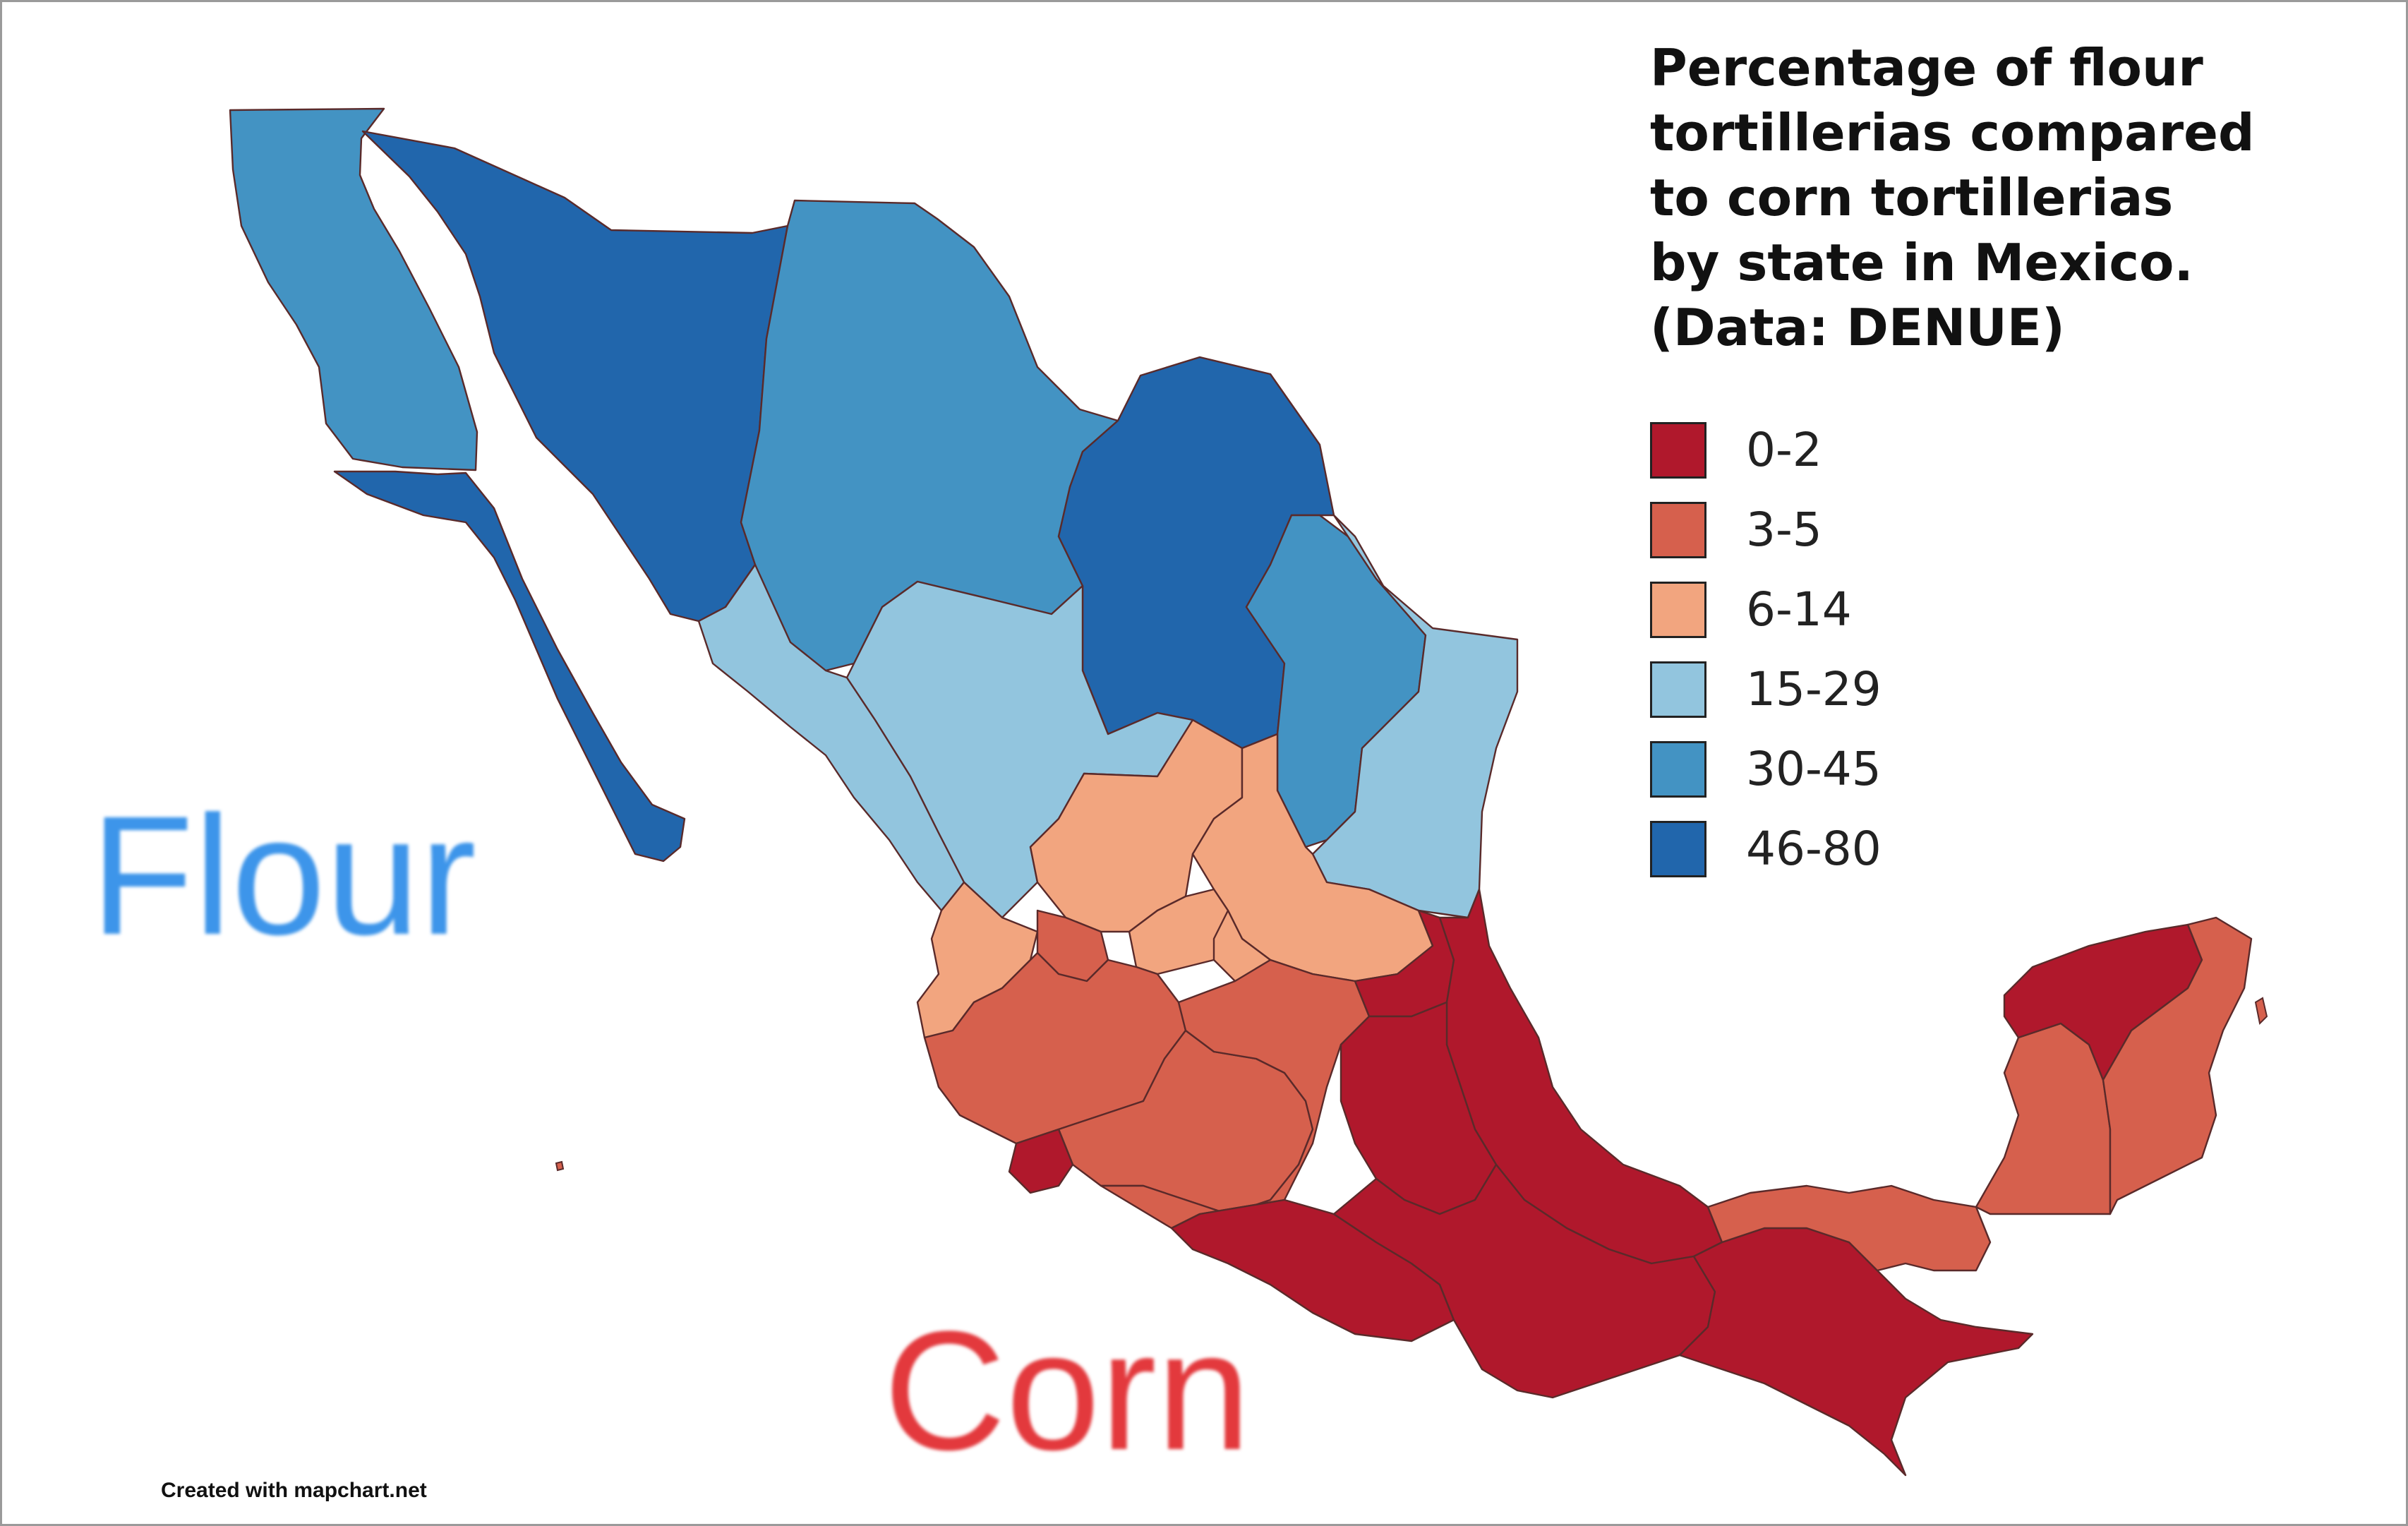 The height and width of the screenshot is (1526, 2408). What do you see at coordinates (1235, 1094) in the screenshot?
I see `region-guerrero` at bounding box center [1235, 1094].